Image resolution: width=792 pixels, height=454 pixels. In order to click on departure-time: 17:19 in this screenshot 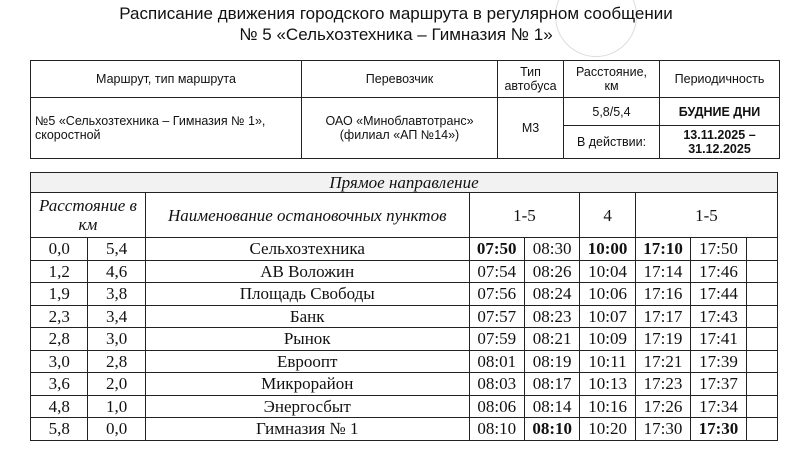, I will do `click(663, 339)`.